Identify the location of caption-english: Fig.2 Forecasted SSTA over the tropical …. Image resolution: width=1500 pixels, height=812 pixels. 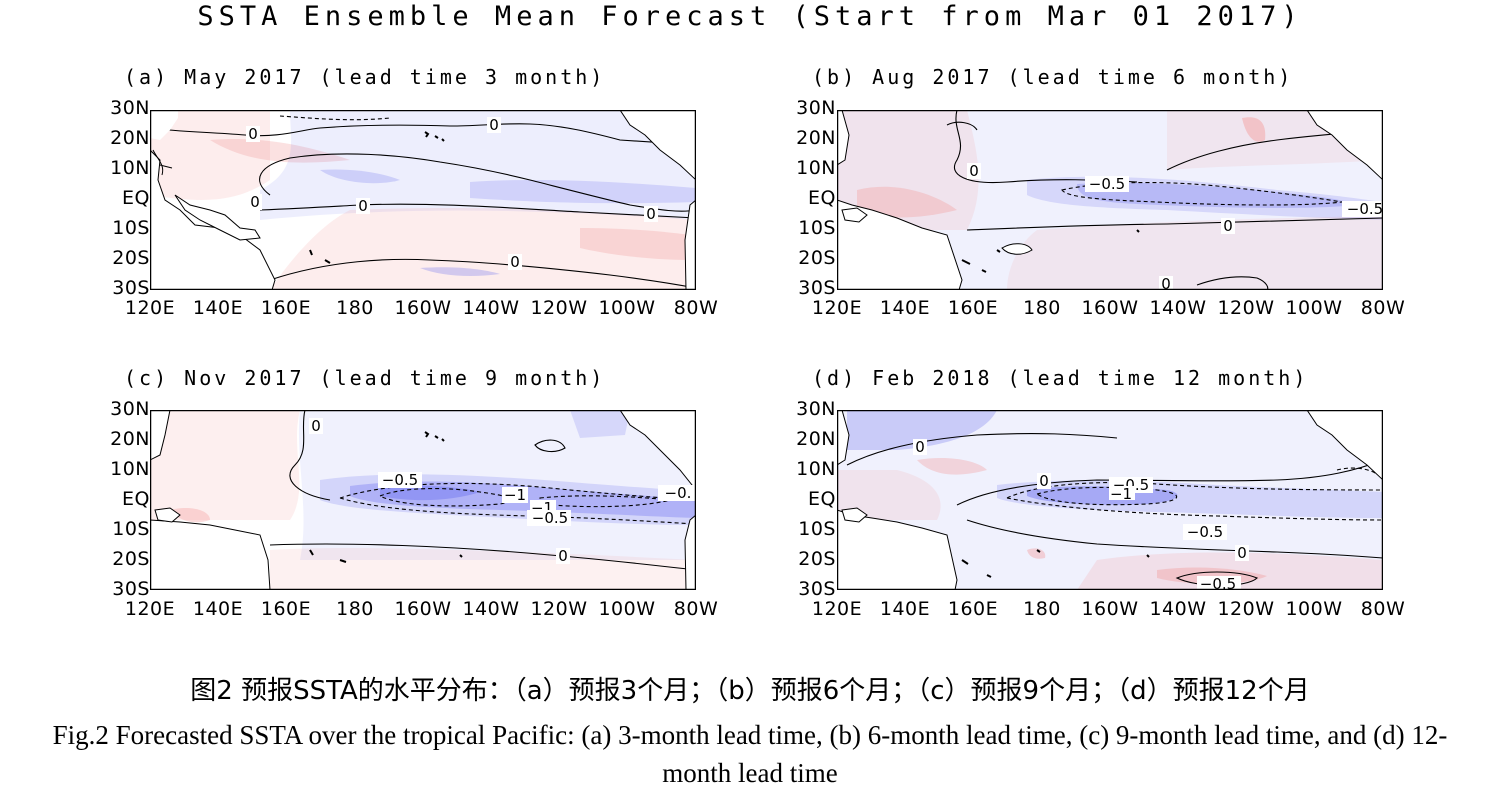
(750, 754).